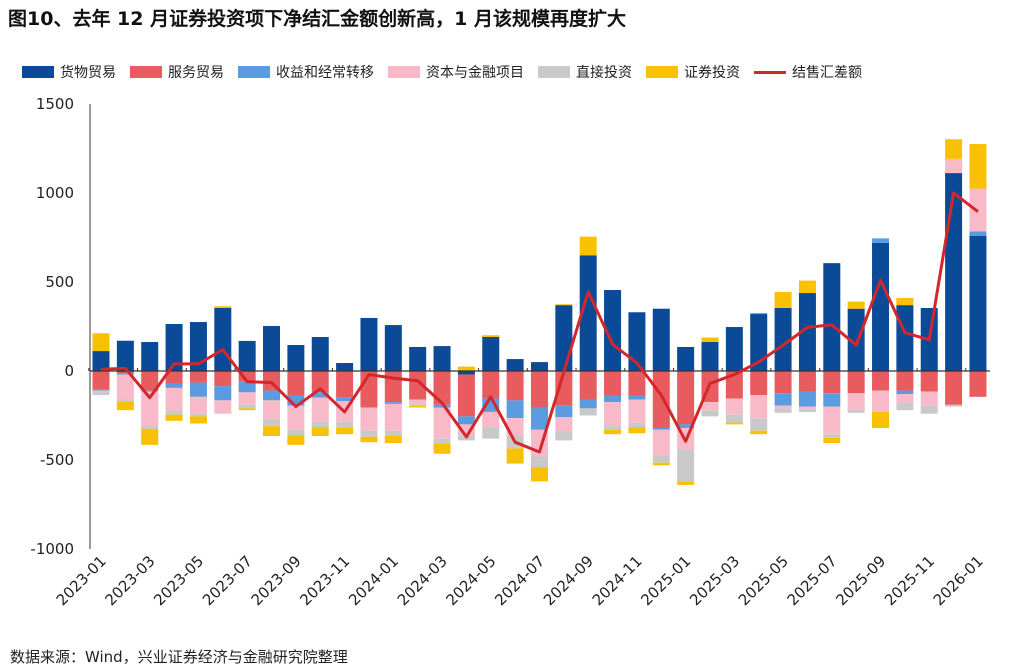 This screenshot has height=670, width=1024. What do you see at coordinates (812, 580) in the screenshot?
I see `x-tick-label: 2025-07` at bounding box center [812, 580].